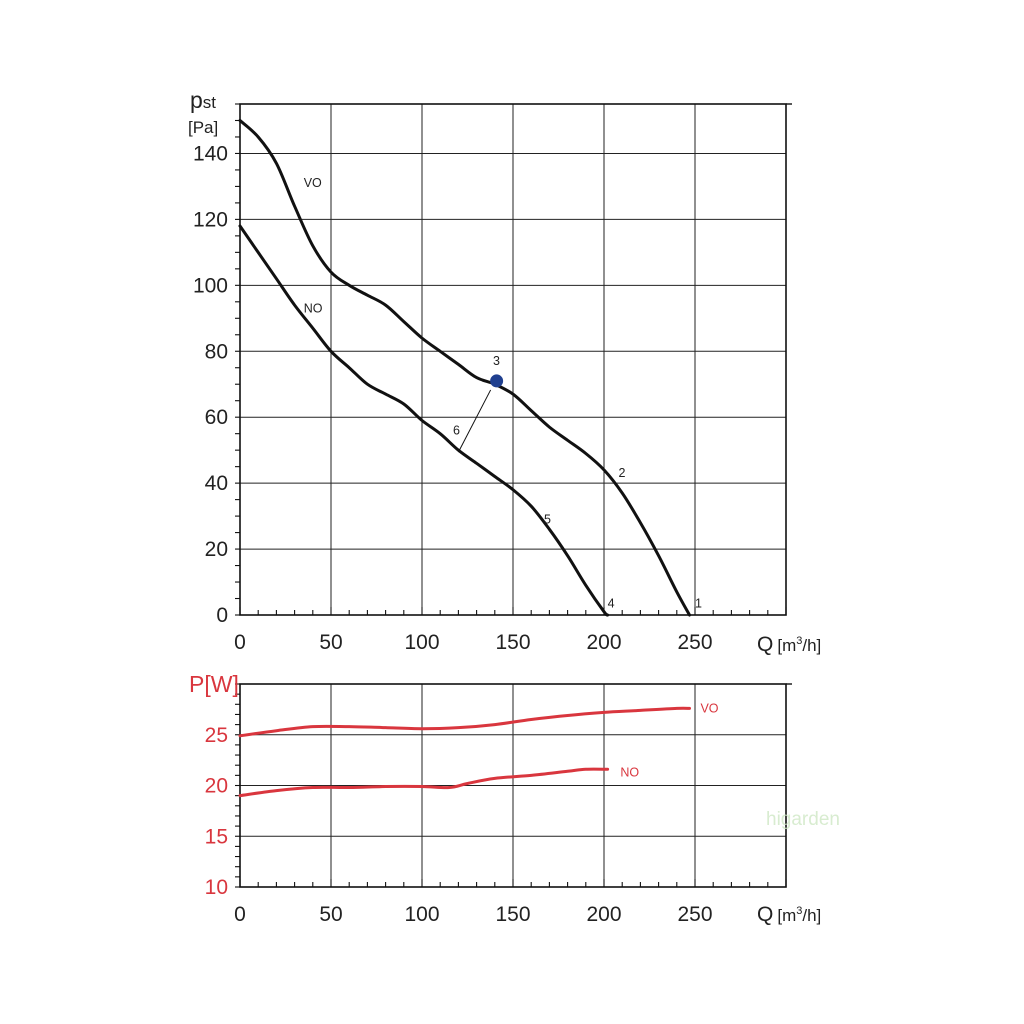  I want to click on pressure-x-unit-post: /h], so click(811, 645).